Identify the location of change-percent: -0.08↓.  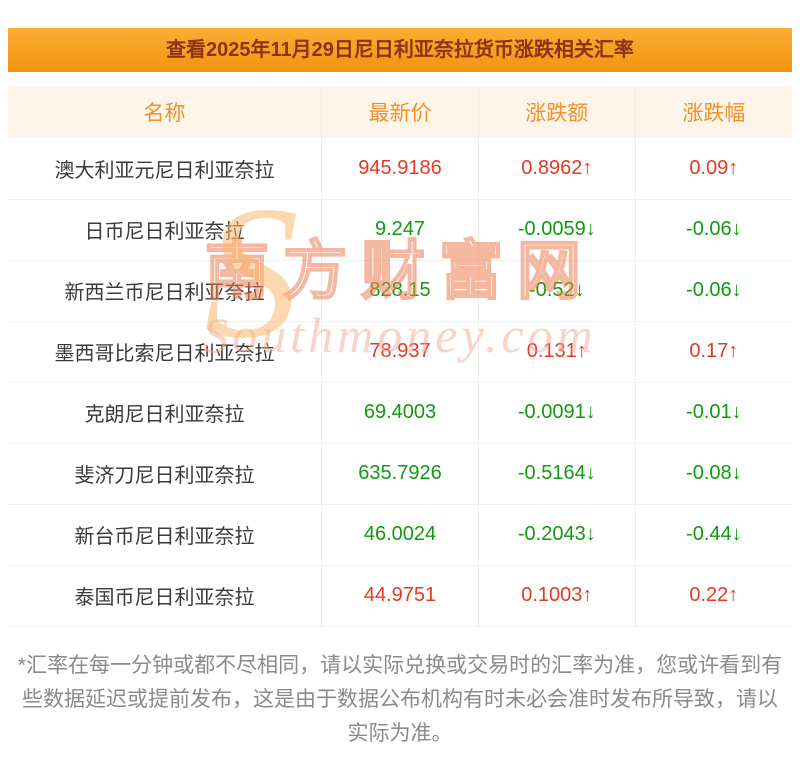
(713, 474).